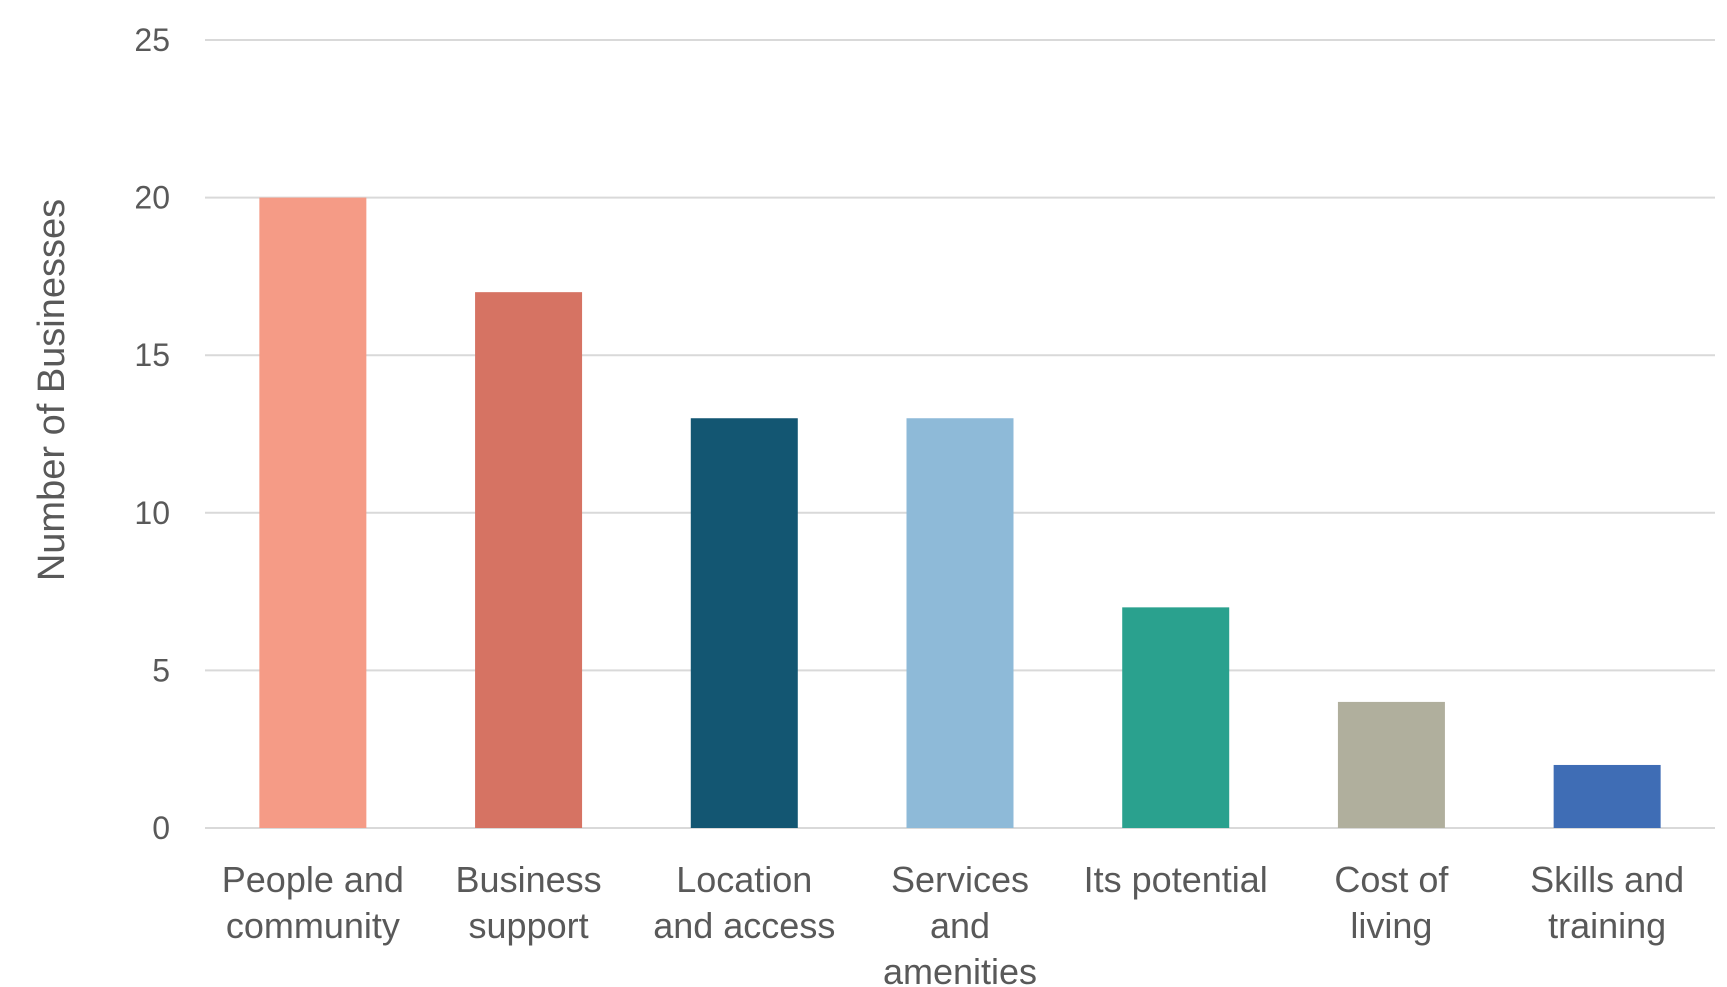 Image resolution: width=1727 pixels, height=987 pixels. What do you see at coordinates (152, 40) in the screenshot?
I see `y-tick-label: 25` at bounding box center [152, 40].